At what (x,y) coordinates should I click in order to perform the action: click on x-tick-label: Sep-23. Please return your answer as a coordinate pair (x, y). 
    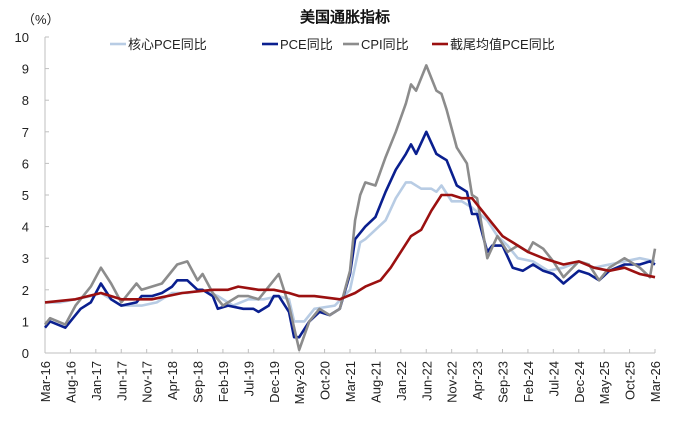
    Looking at the image, I should click on (503, 382).